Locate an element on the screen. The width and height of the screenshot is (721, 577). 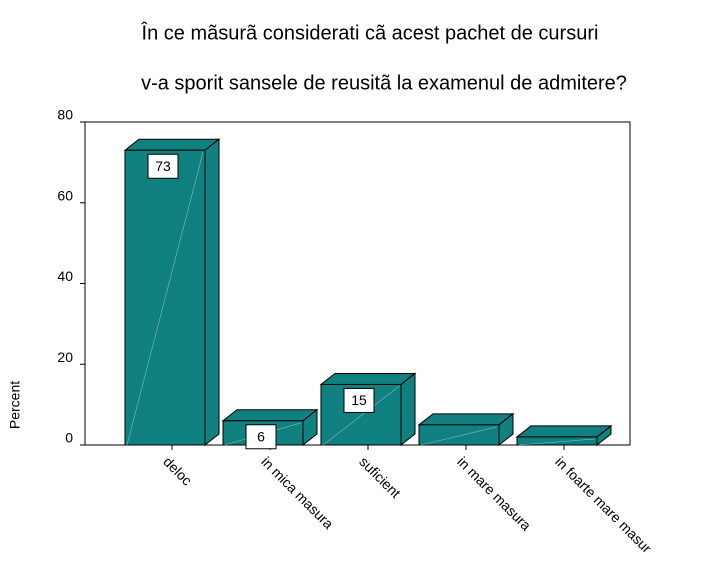
y-tick-label: 0 is located at coordinates (69, 438).